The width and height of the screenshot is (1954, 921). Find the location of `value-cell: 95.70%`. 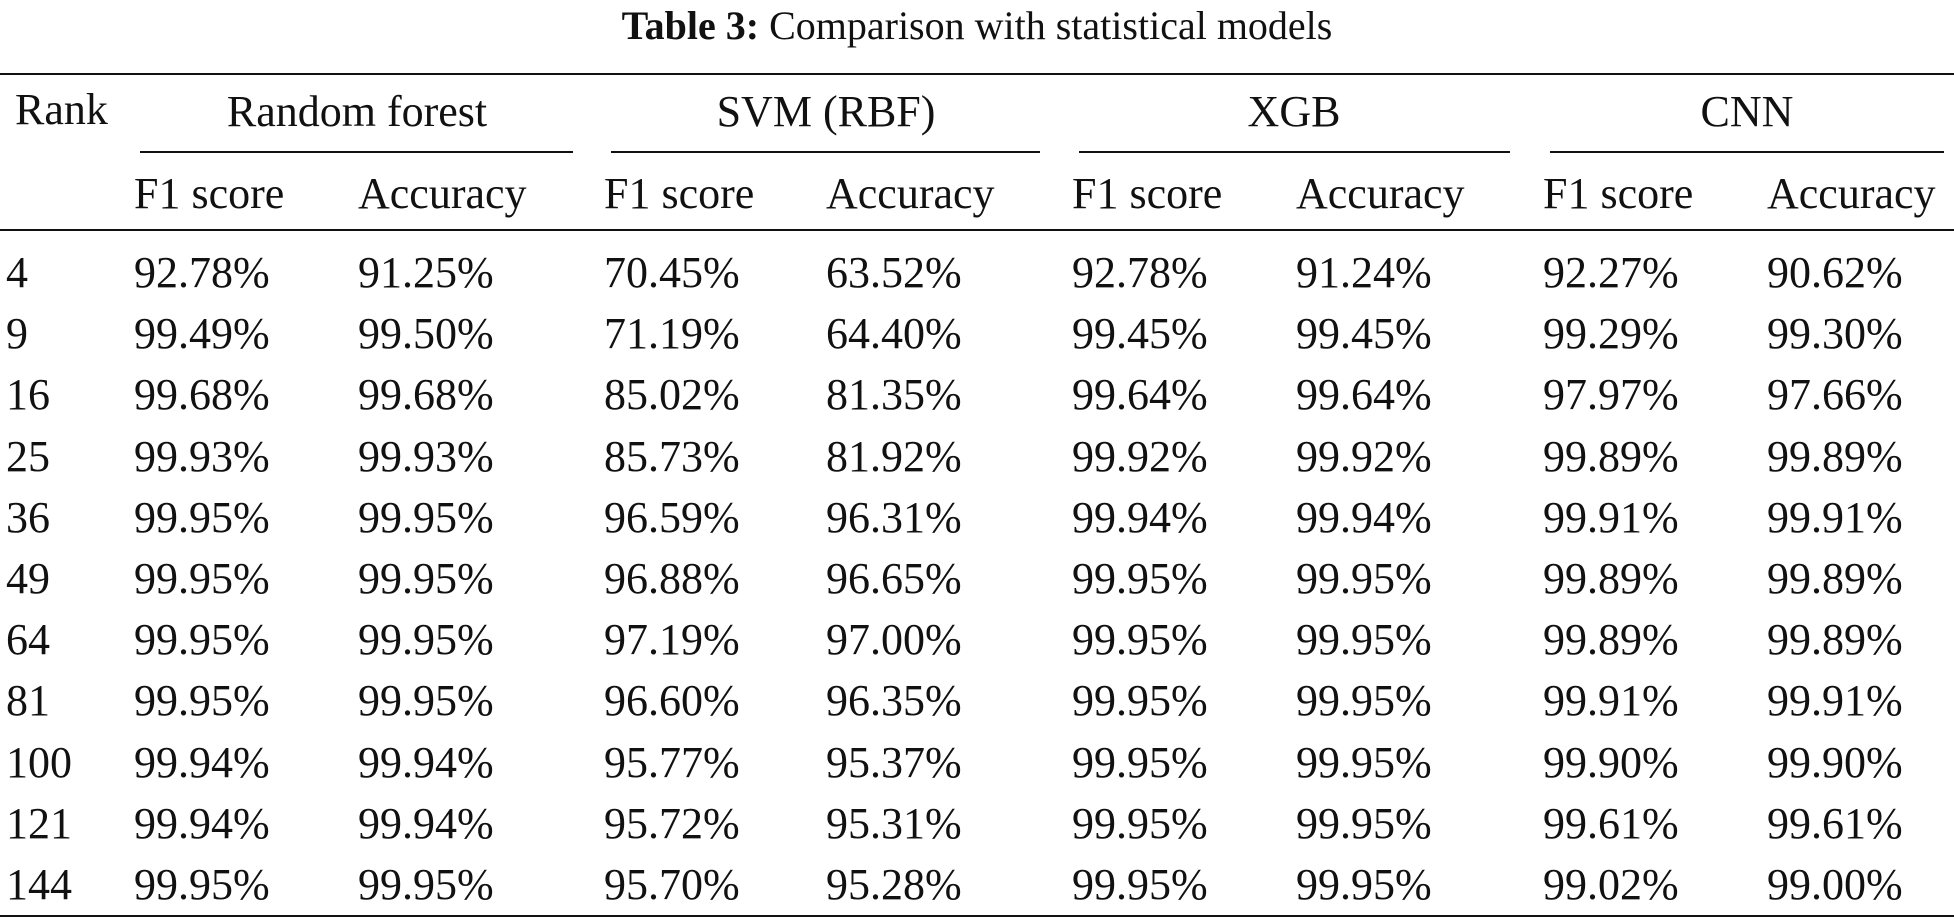

value-cell: 95.70% is located at coordinates (672, 884).